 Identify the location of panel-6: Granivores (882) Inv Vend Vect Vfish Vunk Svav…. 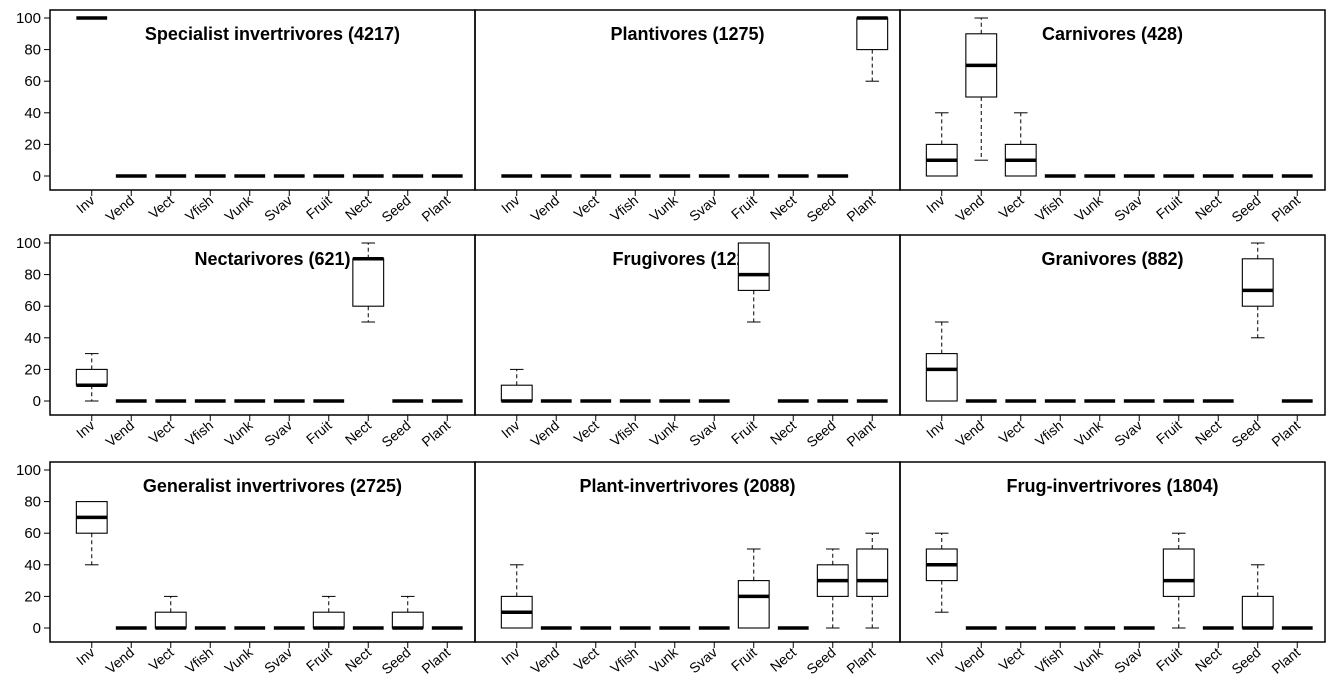
(1112, 342).